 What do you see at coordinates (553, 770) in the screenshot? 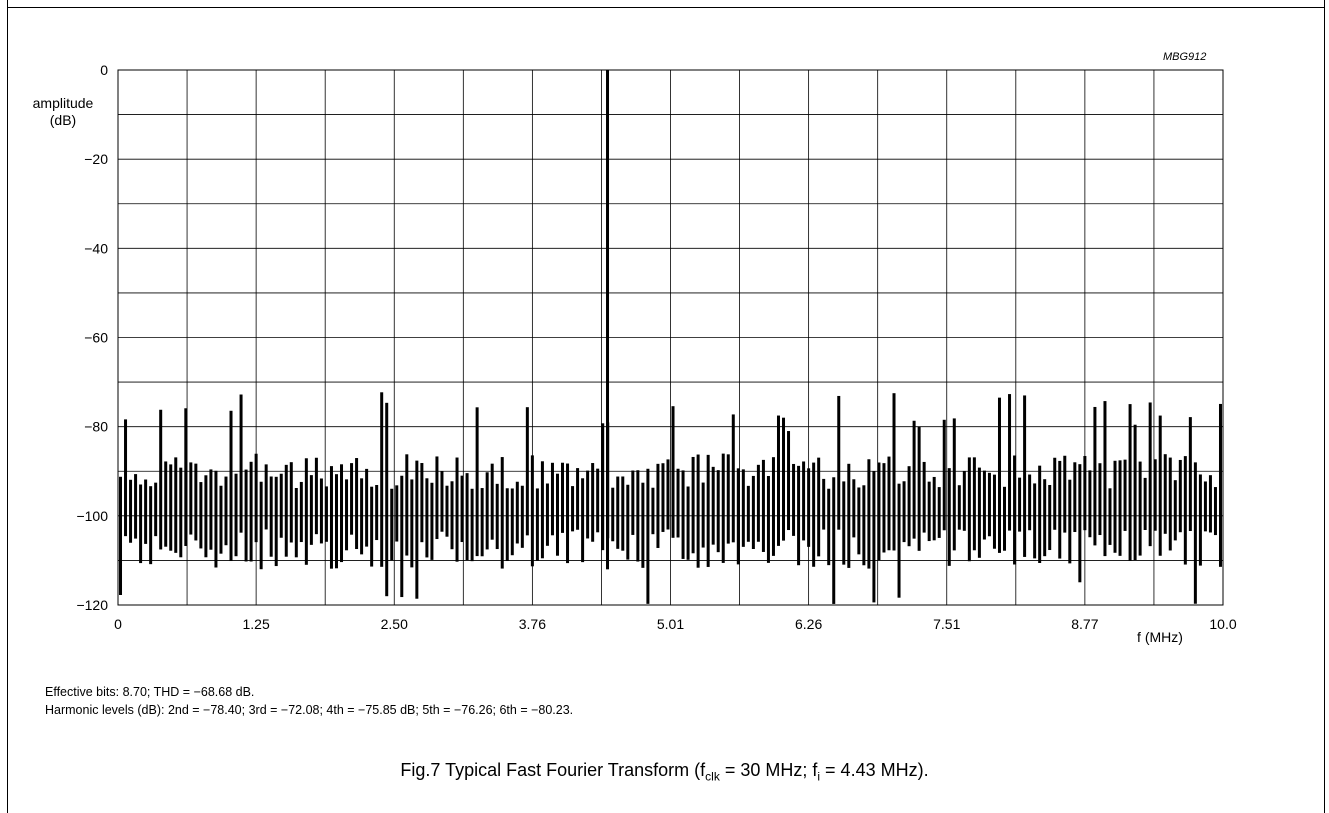
I see `caption-prefix: Fig.7 Typical Fast Fourier Transform (f` at bounding box center [553, 770].